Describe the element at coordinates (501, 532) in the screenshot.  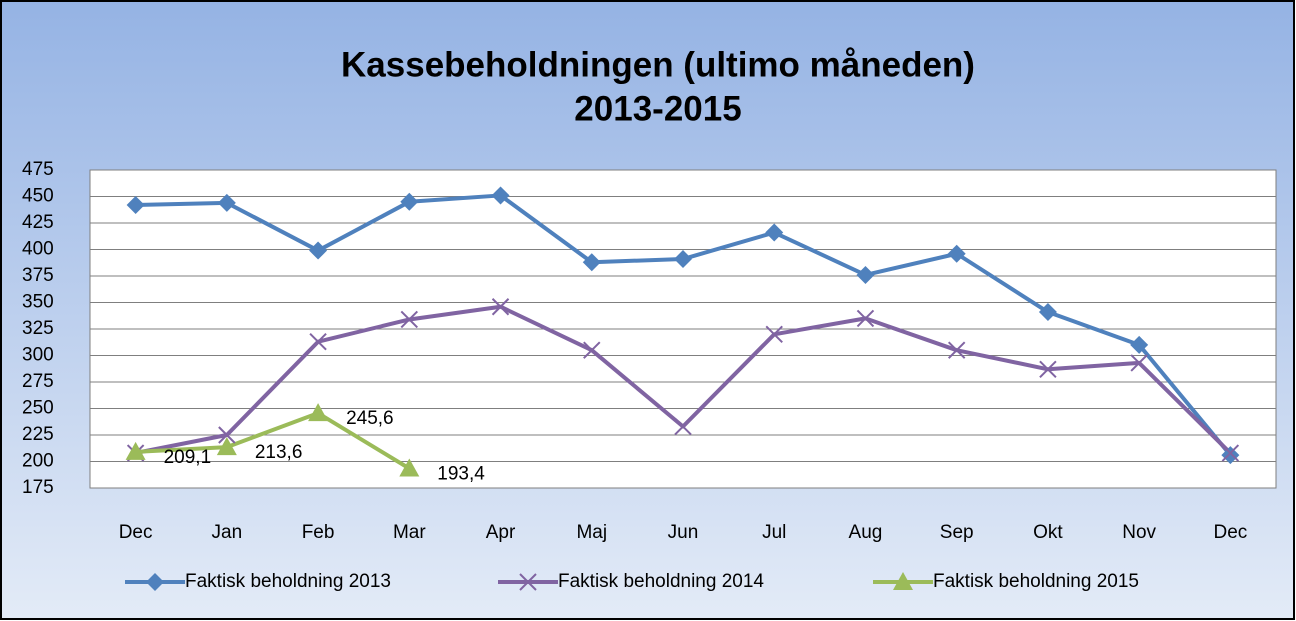
I see `x-tick-label: Apr` at that location.